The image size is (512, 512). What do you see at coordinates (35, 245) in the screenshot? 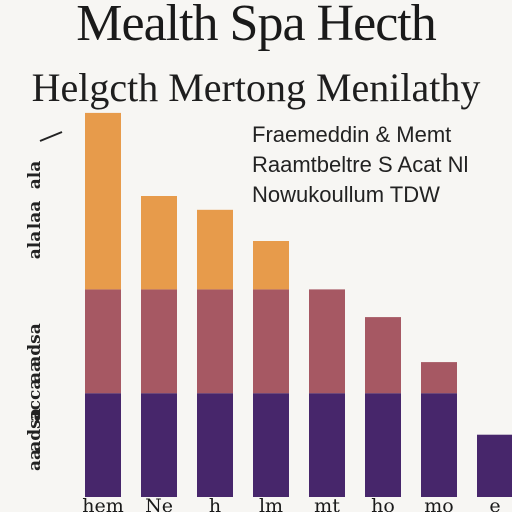
I see `y-tick-label-3: ala` at bounding box center [35, 245].